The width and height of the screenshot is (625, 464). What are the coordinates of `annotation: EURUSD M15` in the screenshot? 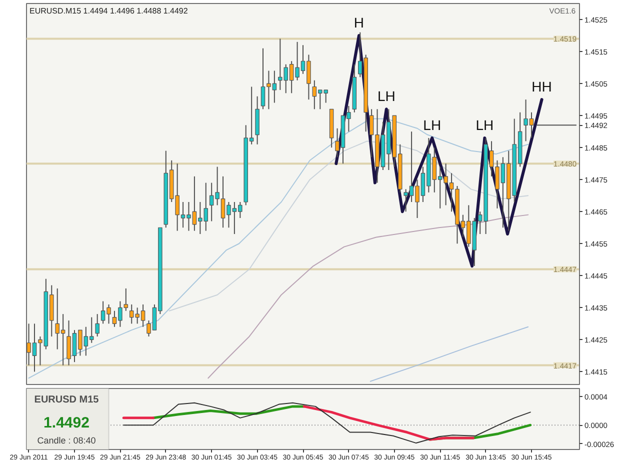 It's located at (67, 400).